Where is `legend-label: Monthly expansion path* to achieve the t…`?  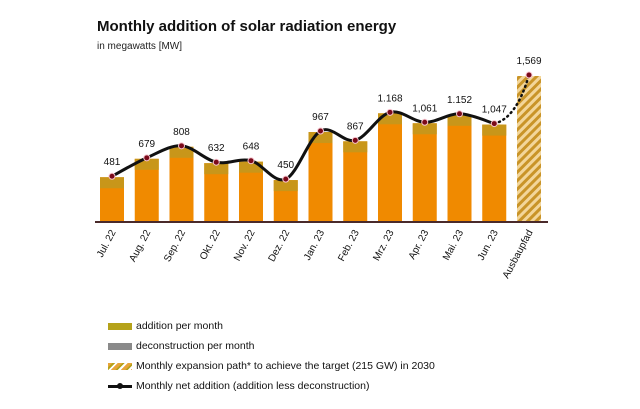
legend-label: Monthly expansion path* to achieve the t… is located at coordinates (285, 366).